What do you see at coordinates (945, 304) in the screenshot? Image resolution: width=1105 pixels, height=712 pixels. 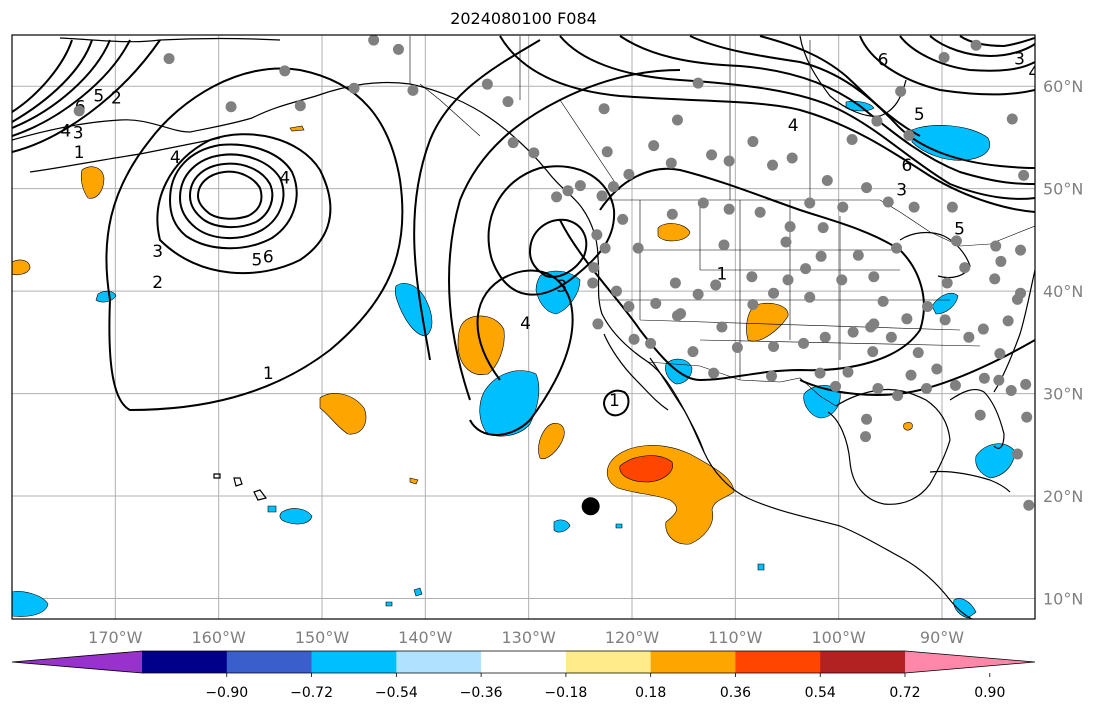 I see `fill-negative-greatlakes` at bounding box center [945, 304].